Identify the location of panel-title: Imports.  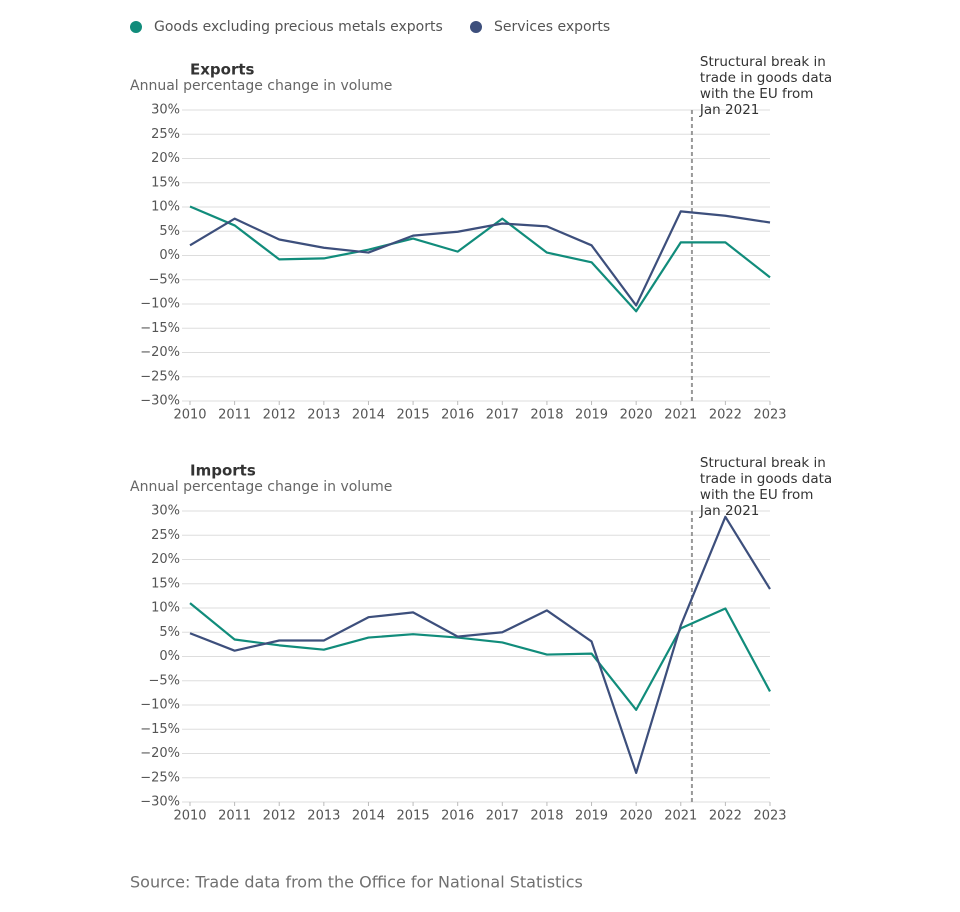
(223, 471).